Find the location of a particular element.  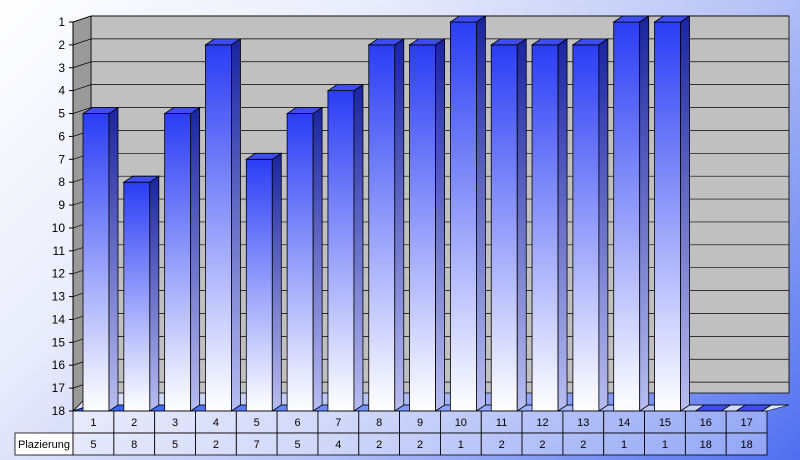

y-tick-label: 1 is located at coordinates (61, 22).